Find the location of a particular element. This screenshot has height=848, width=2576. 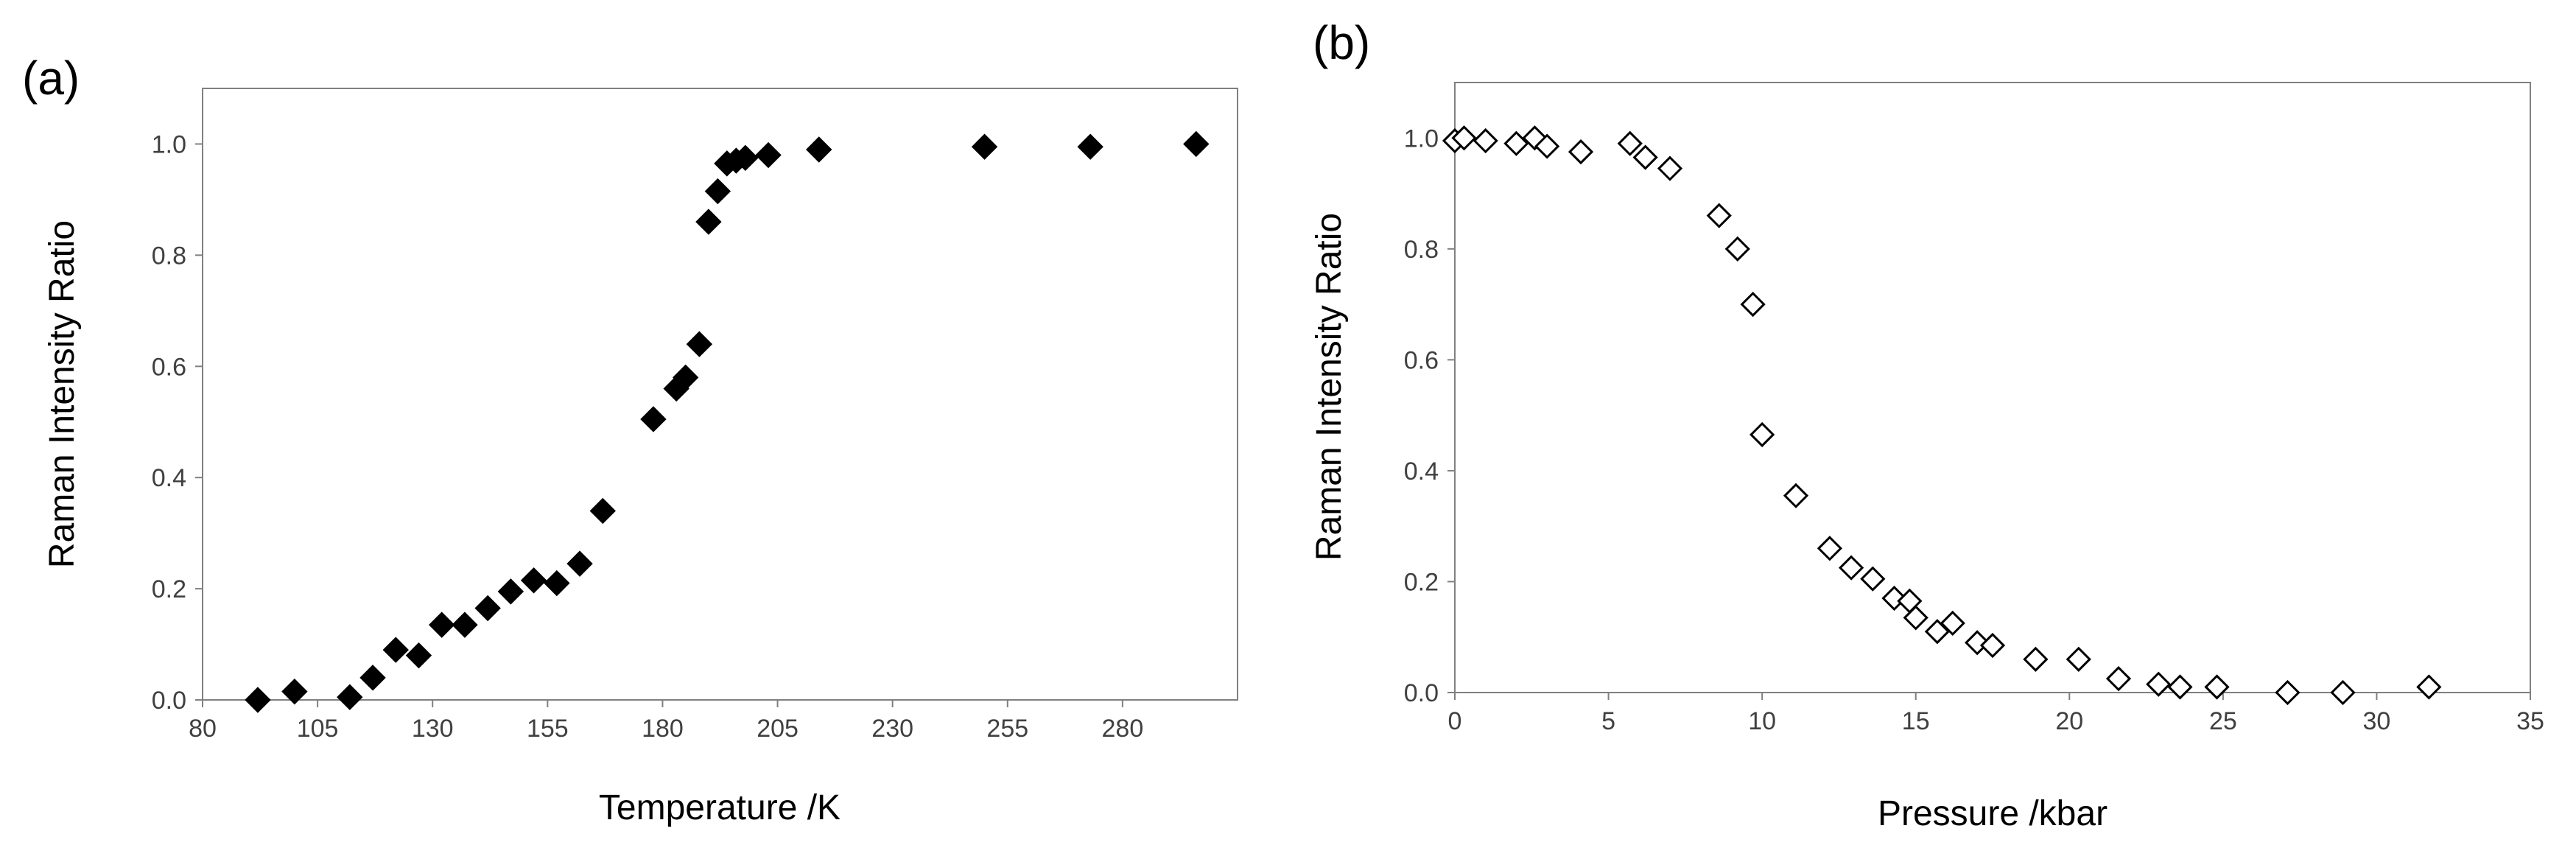

panel-label-a: (a) is located at coordinates (51, 78).